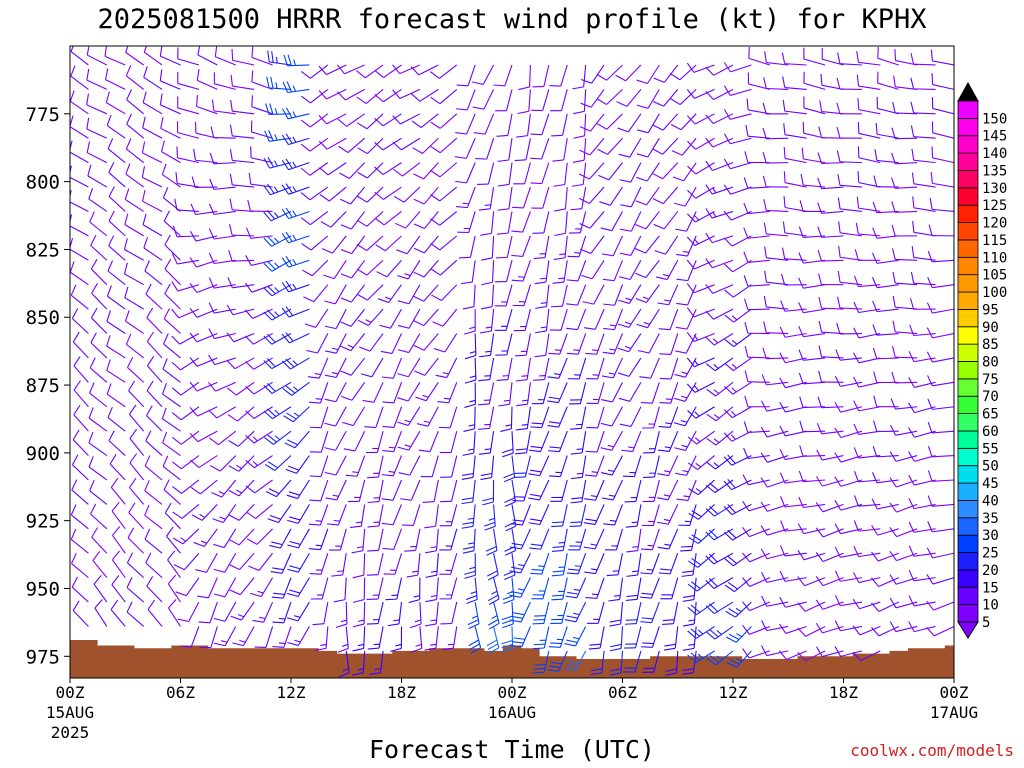  What do you see at coordinates (932, 750) in the screenshot?
I see `credit-link: coolwx.com/models` at bounding box center [932, 750].